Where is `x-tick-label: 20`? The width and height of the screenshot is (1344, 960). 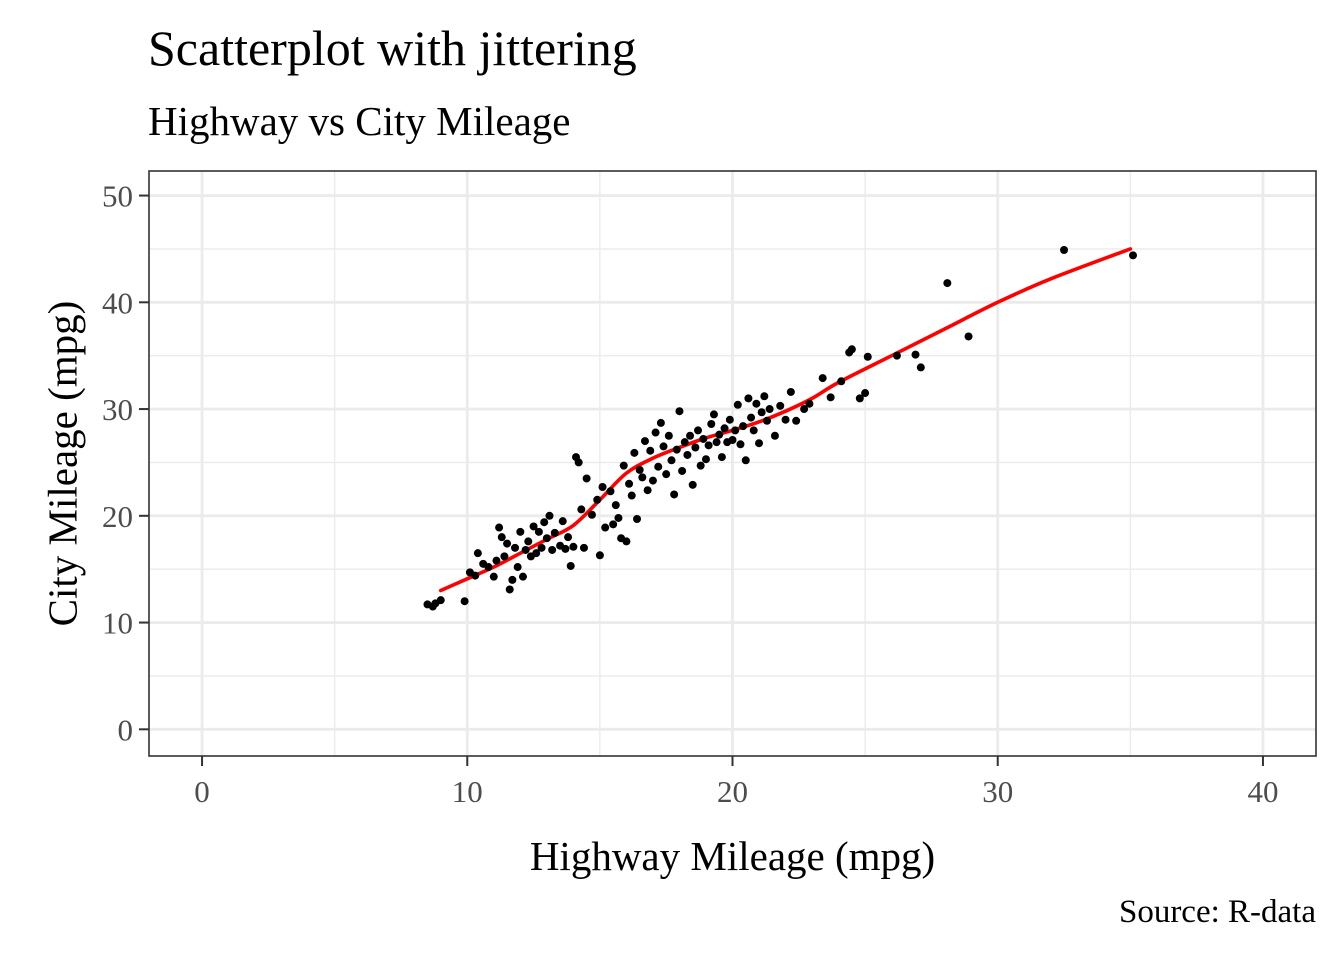 x-tick-label: 20 is located at coordinates (732, 791).